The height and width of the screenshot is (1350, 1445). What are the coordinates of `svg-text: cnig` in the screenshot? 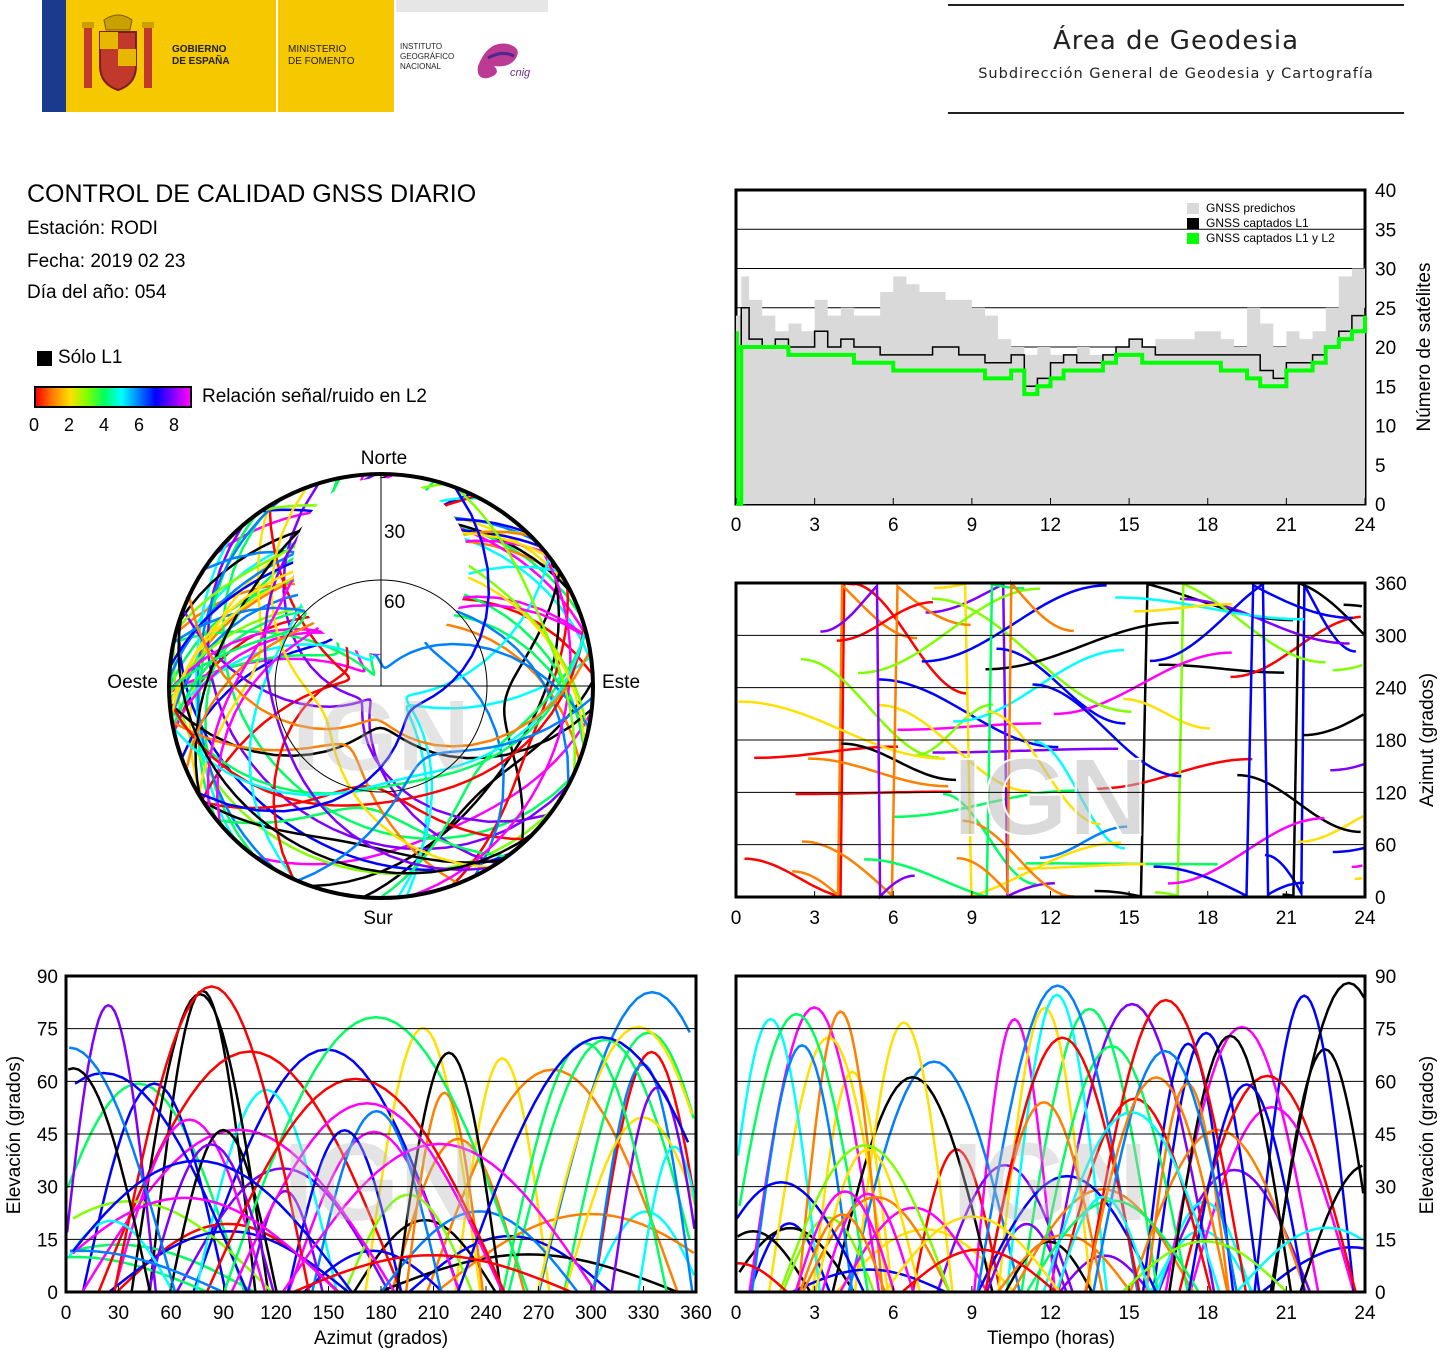 It's located at (520, 73).